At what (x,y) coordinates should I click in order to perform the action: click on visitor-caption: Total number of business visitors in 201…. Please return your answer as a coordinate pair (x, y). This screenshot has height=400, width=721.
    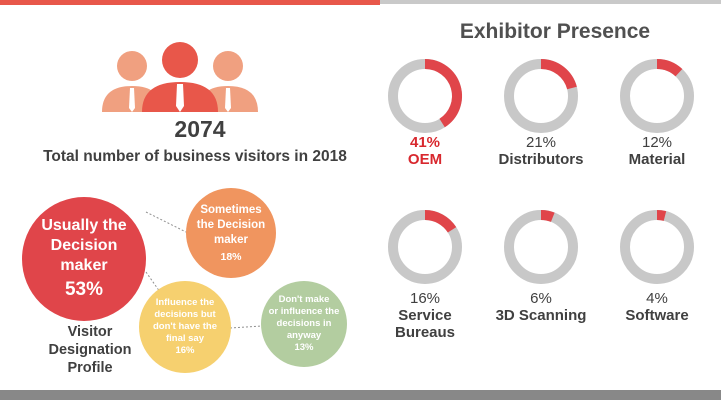
    Looking at the image, I should click on (195, 156).